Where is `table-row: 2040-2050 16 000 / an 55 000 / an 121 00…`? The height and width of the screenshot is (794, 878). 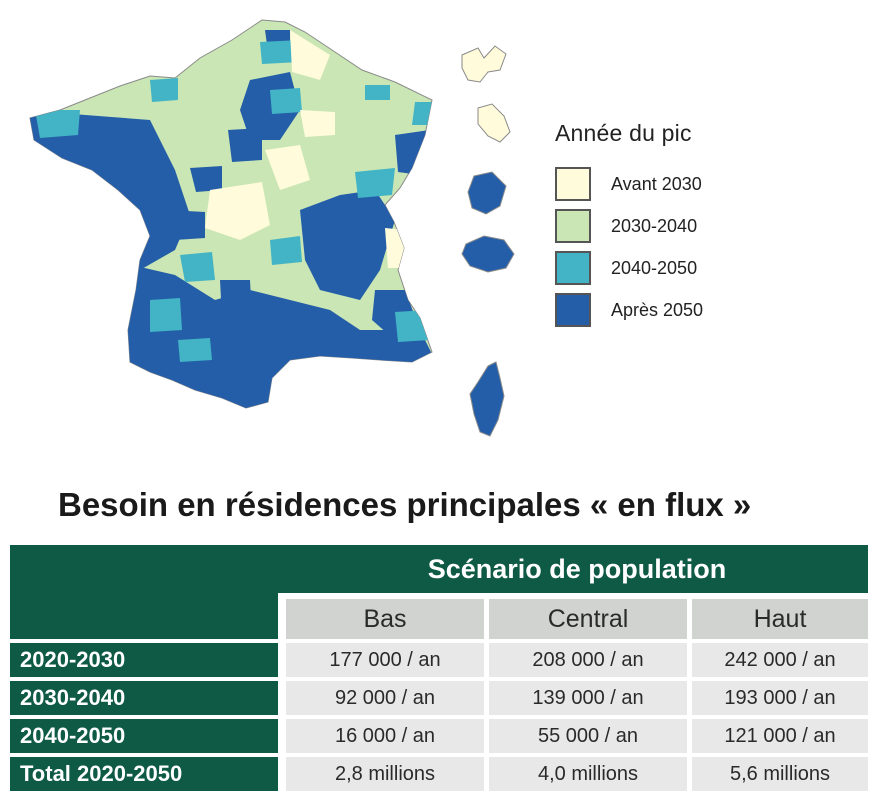 table-row: 2040-2050 16 000 / an 55 000 / an 121 00… is located at coordinates (439, 734).